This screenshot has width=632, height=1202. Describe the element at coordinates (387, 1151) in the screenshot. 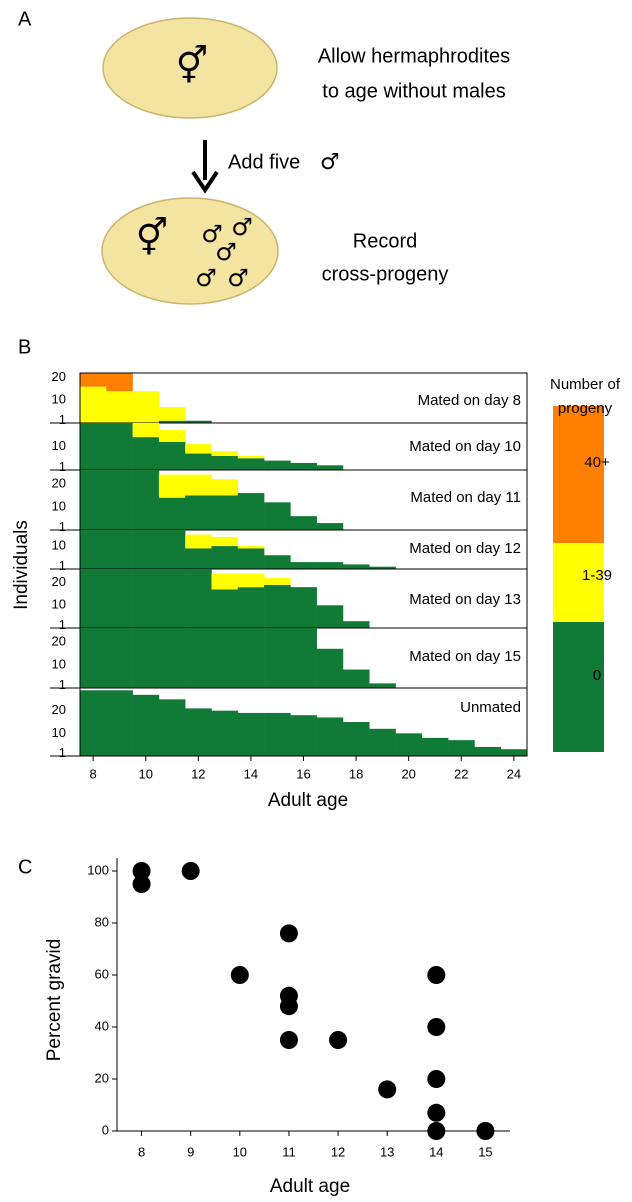

I see `x-tick-label: 13` at that location.